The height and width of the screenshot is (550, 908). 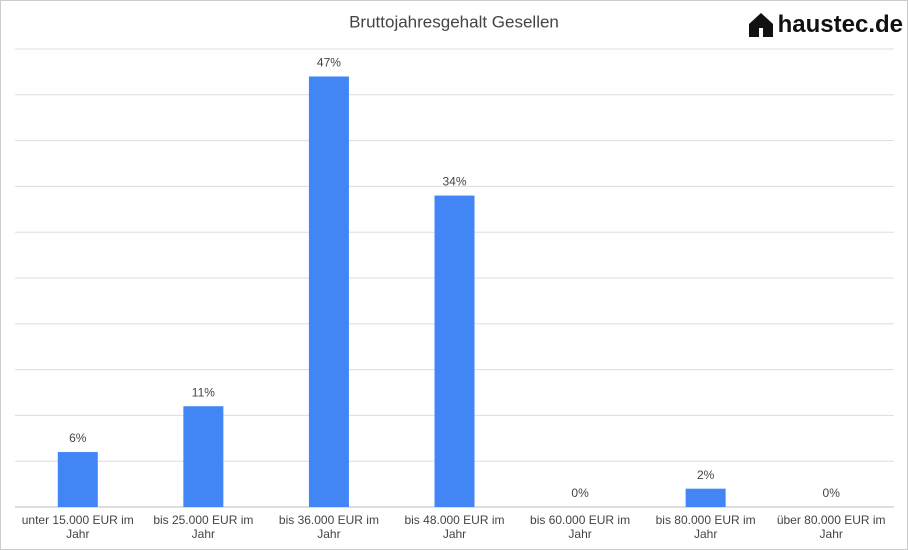 What do you see at coordinates (454, 182) in the screenshot?
I see `value-label: 34%` at bounding box center [454, 182].